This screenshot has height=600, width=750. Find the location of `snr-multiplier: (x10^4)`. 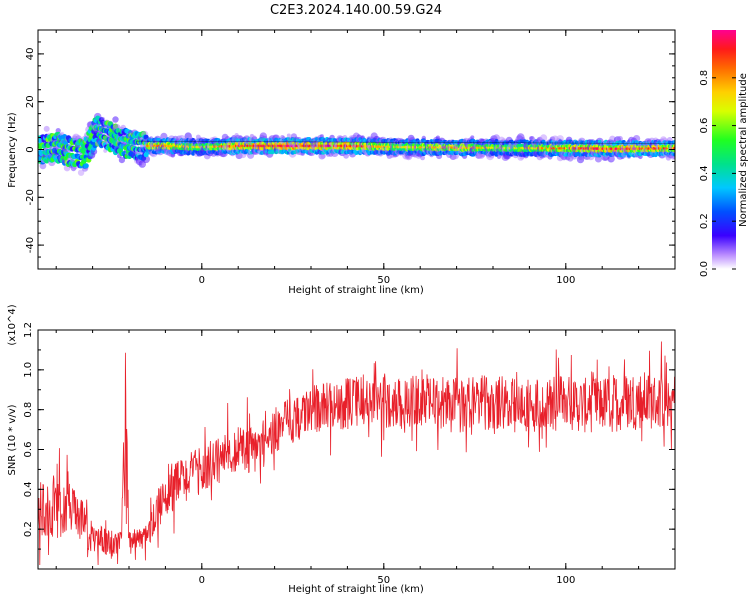

snr-multiplier: (x10^4) is located at coordinates (12, 324).